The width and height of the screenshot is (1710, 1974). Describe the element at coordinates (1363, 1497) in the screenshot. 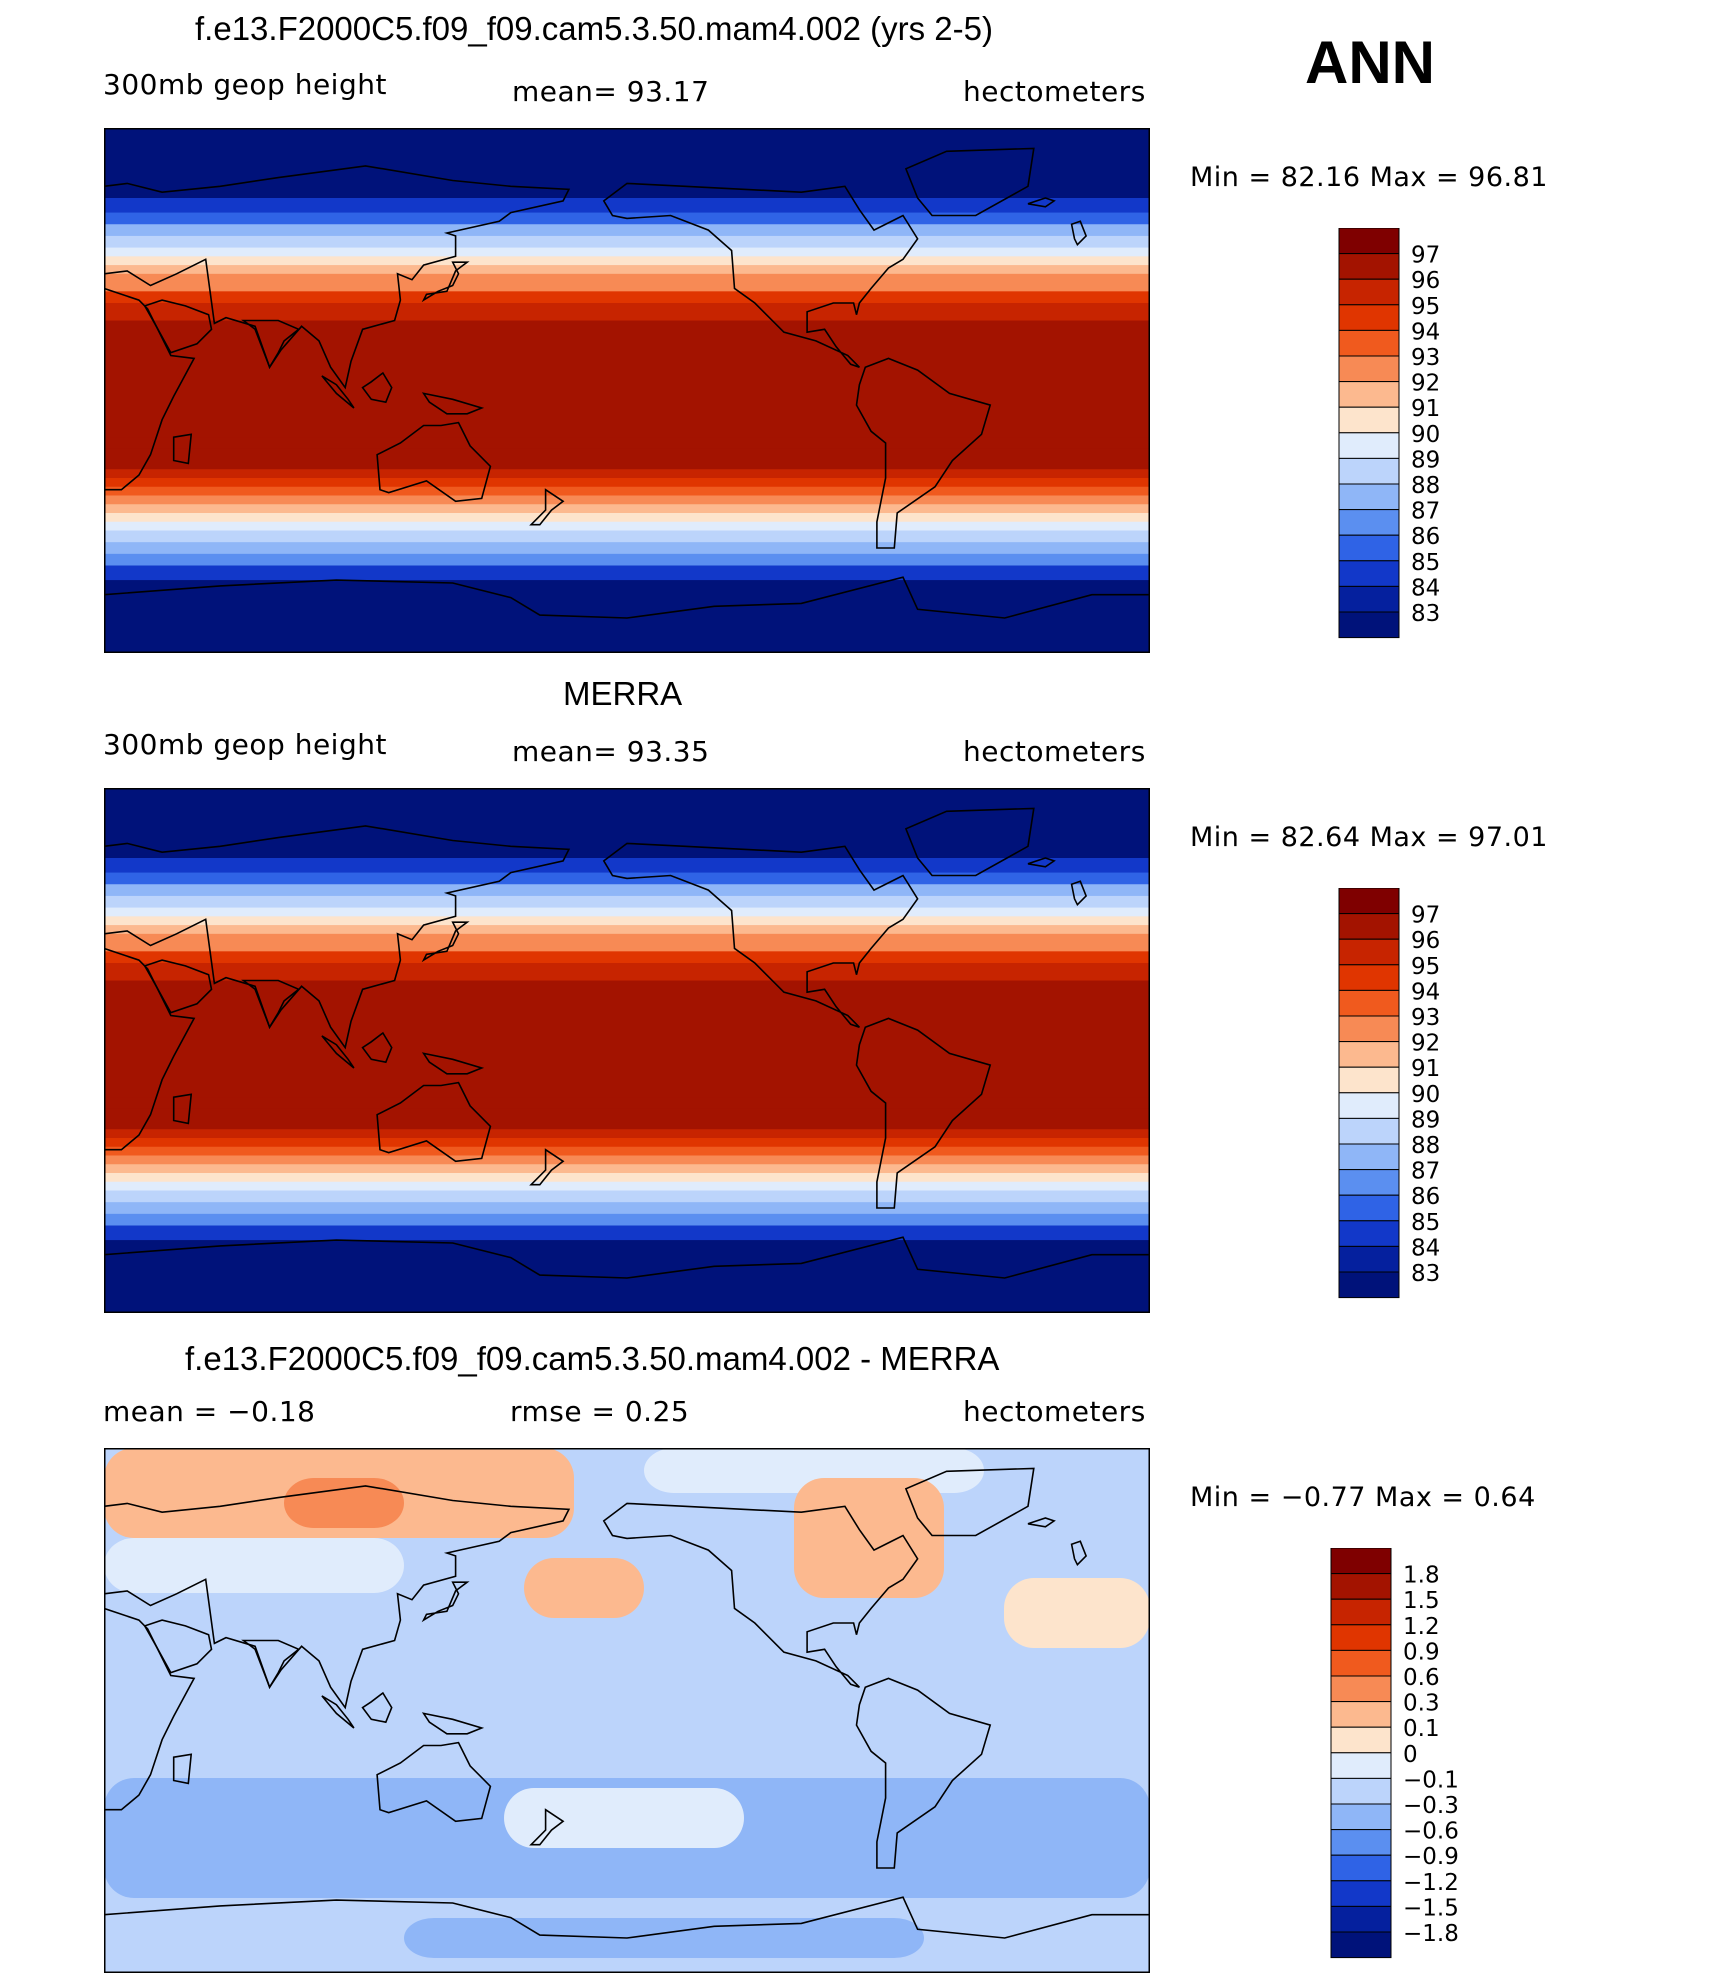

I see `panel-3-minmax: Min = −0.77 Max = 0.64` at that location.